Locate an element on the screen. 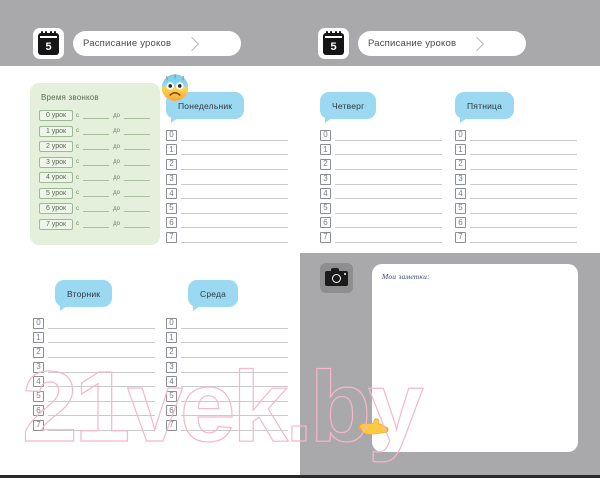 Image resolution: width=600 pixels, height=478 pixels. bell-row: 5 урок с до is located at coordinates (95, 194).